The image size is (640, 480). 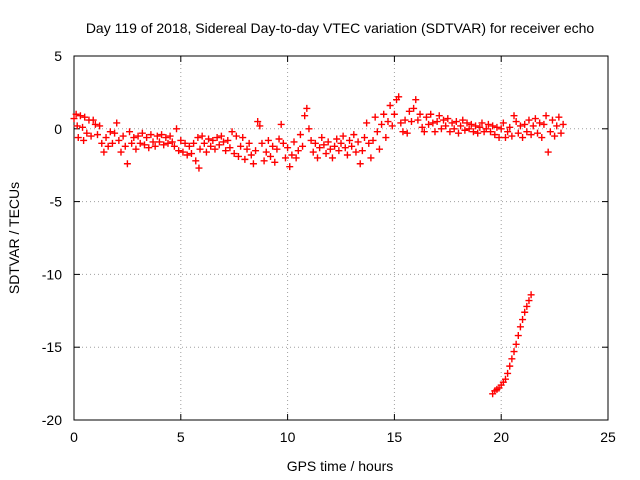 I want to click on y-tick-label: -5, so click(x=56, y=202).